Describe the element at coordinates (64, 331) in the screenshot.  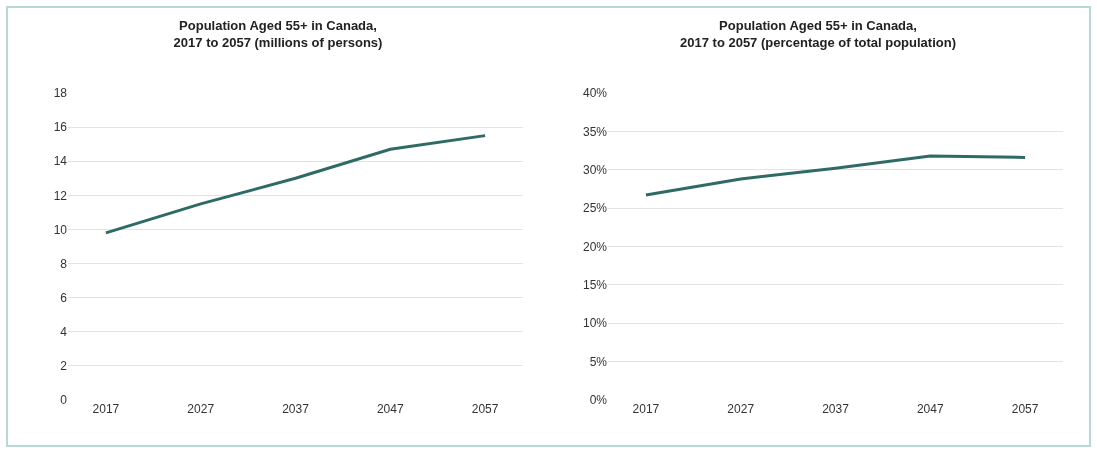
I see `y-tick-label: 4` at that location.